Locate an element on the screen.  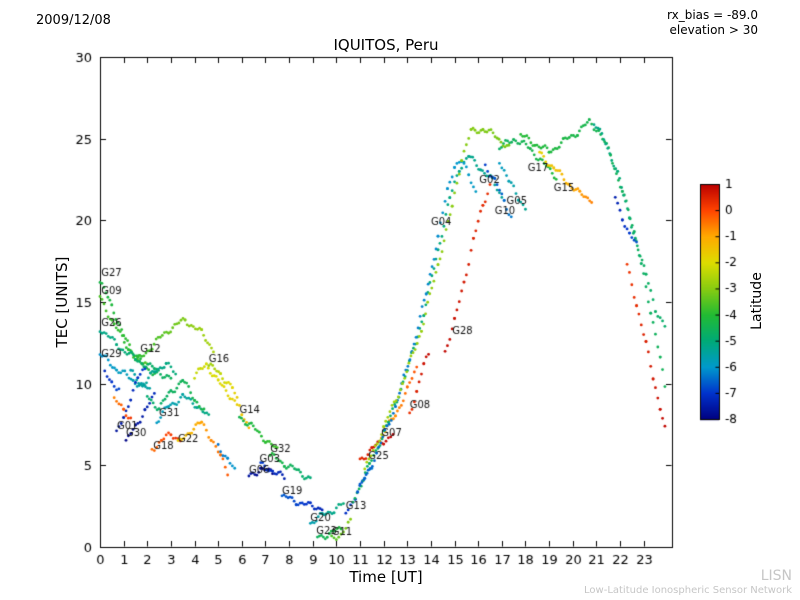
date-label: 2009/12/08 is located at coordinates (73, 20).